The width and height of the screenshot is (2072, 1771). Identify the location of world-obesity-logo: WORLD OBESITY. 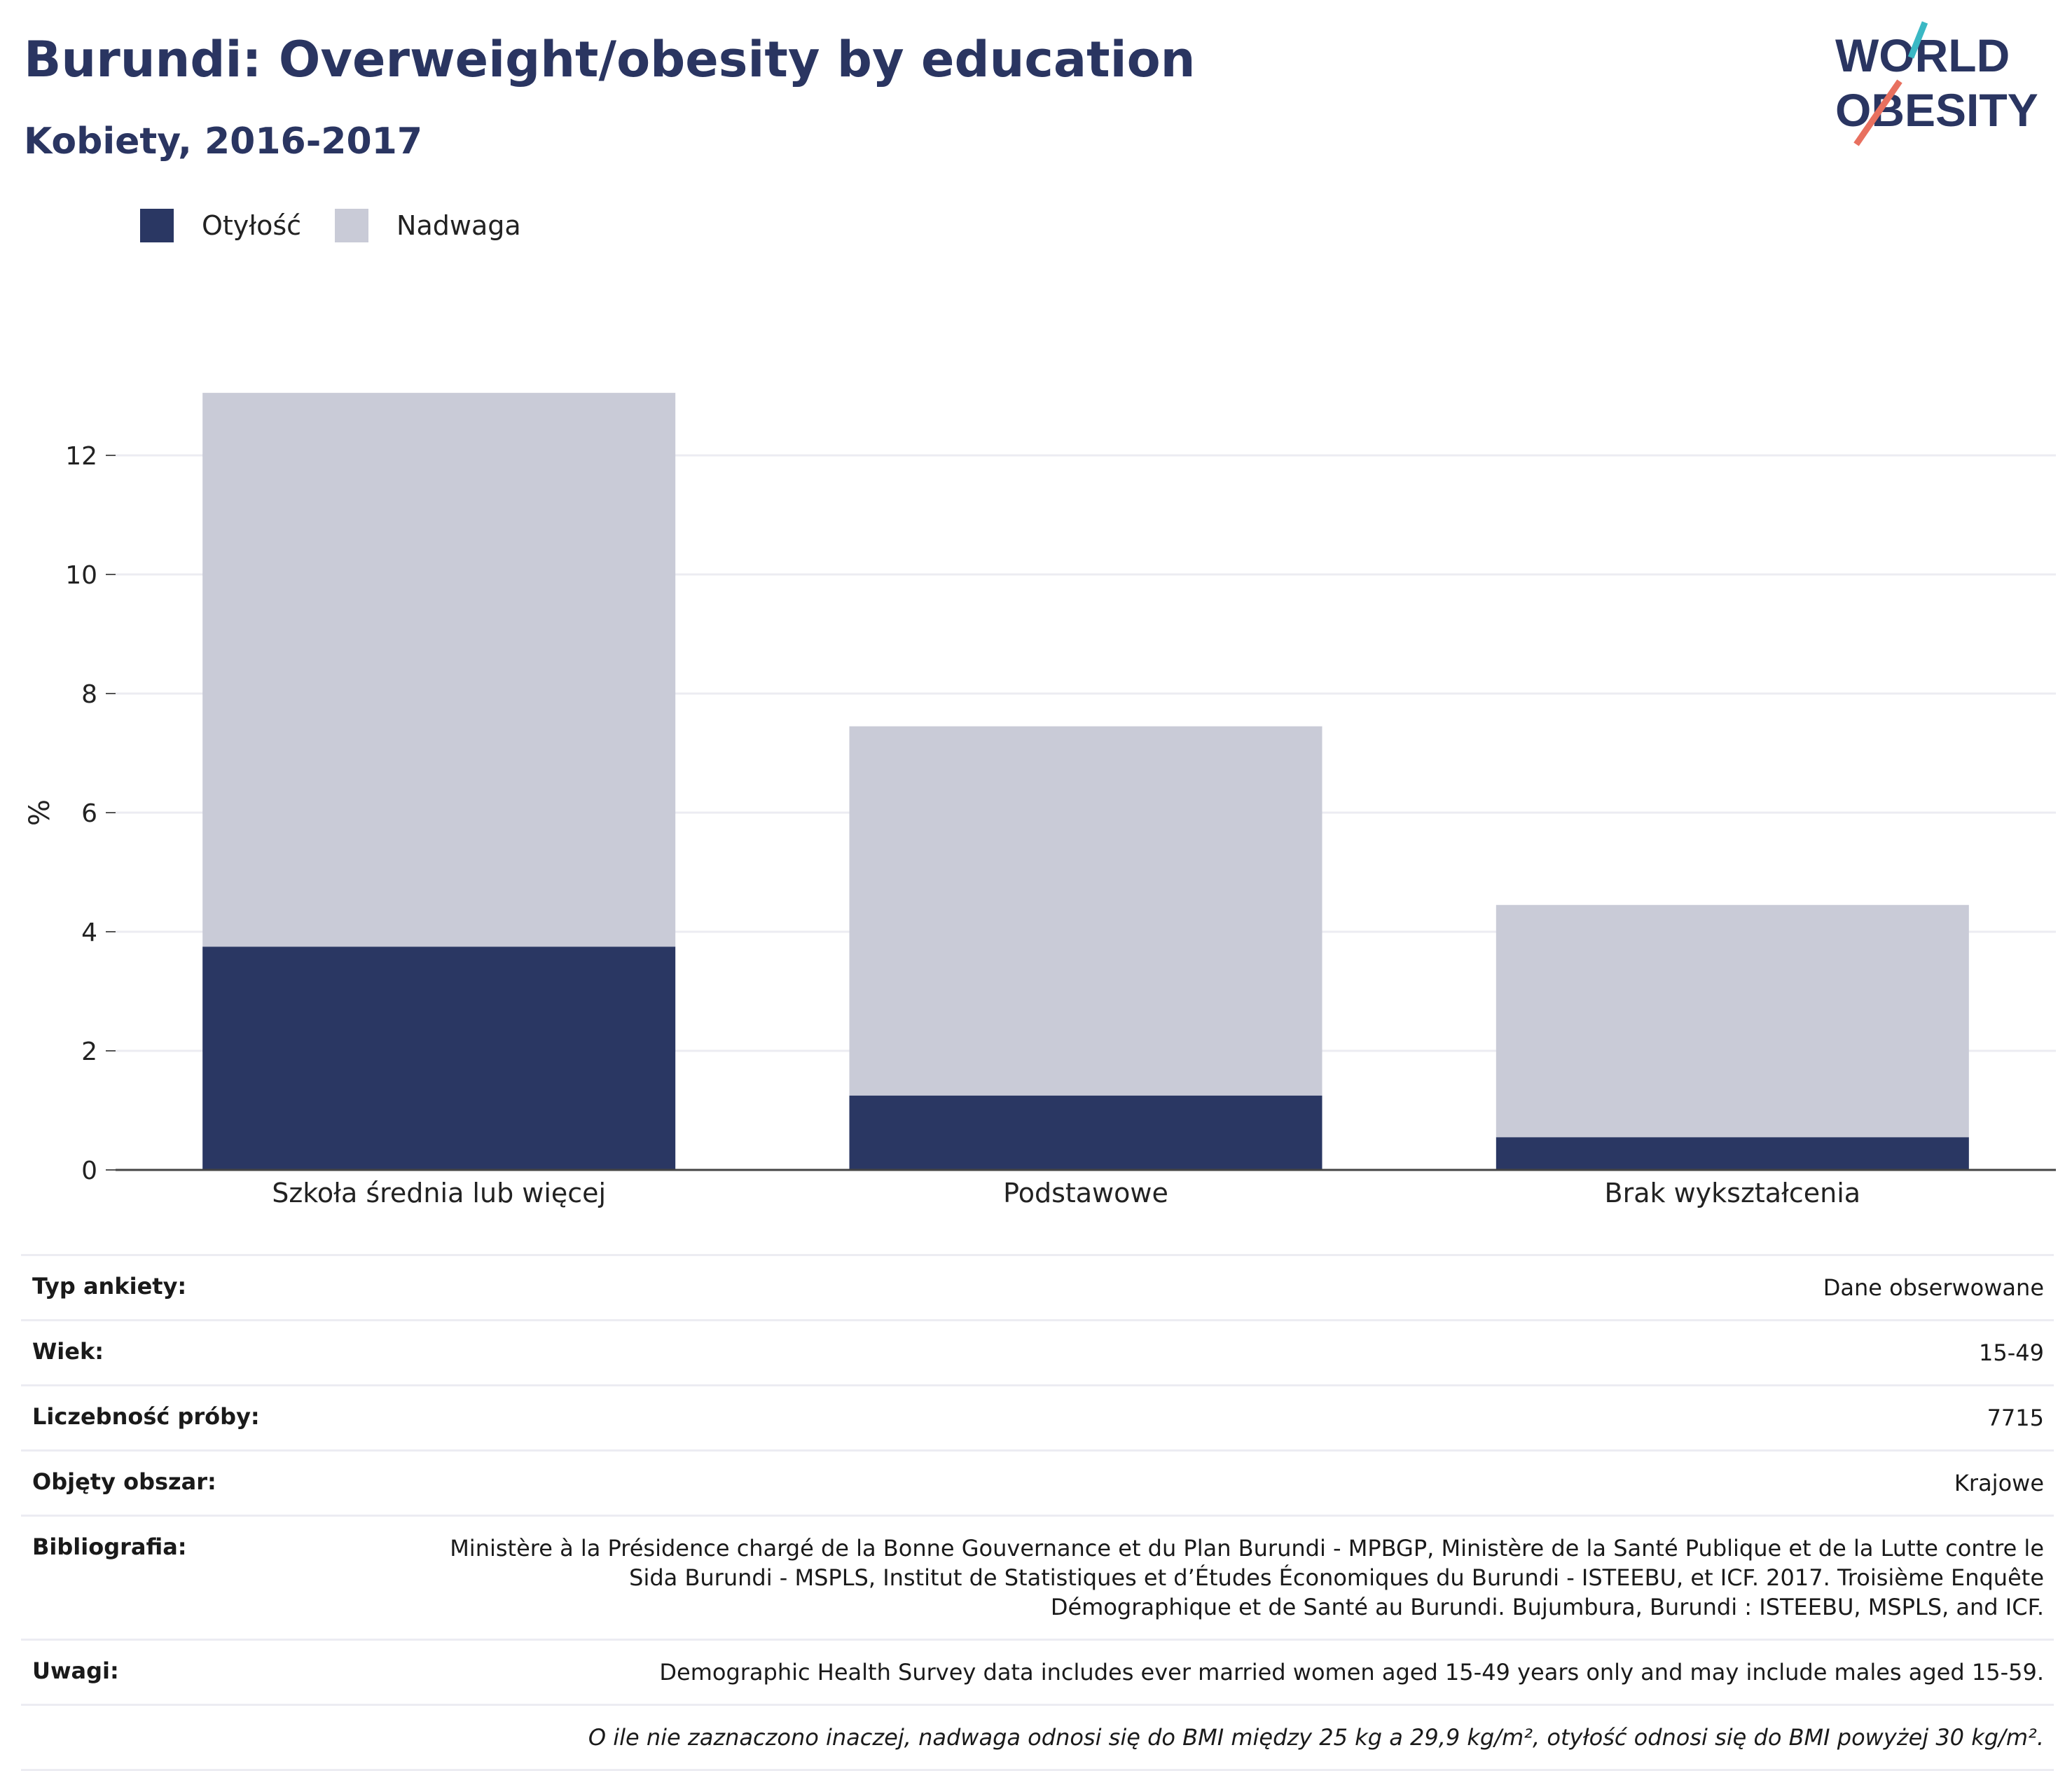
(1937, 83).